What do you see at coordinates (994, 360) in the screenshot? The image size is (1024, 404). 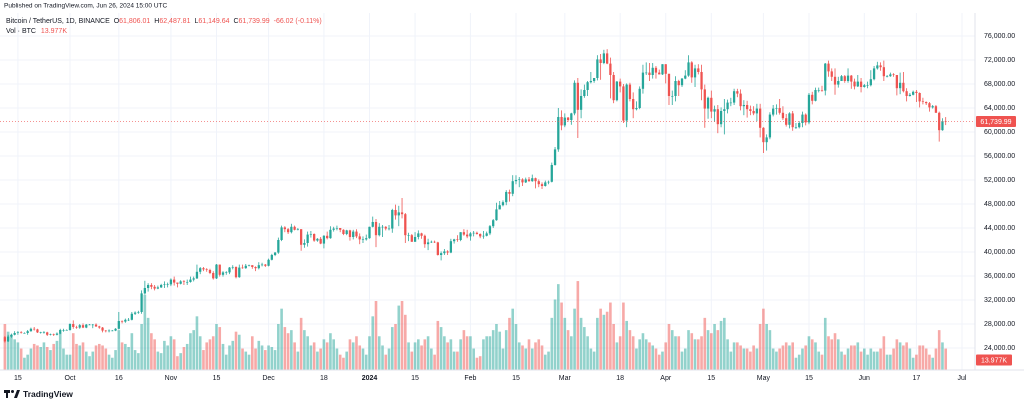 I see `volume-tag` at bounding box center [994, 360].